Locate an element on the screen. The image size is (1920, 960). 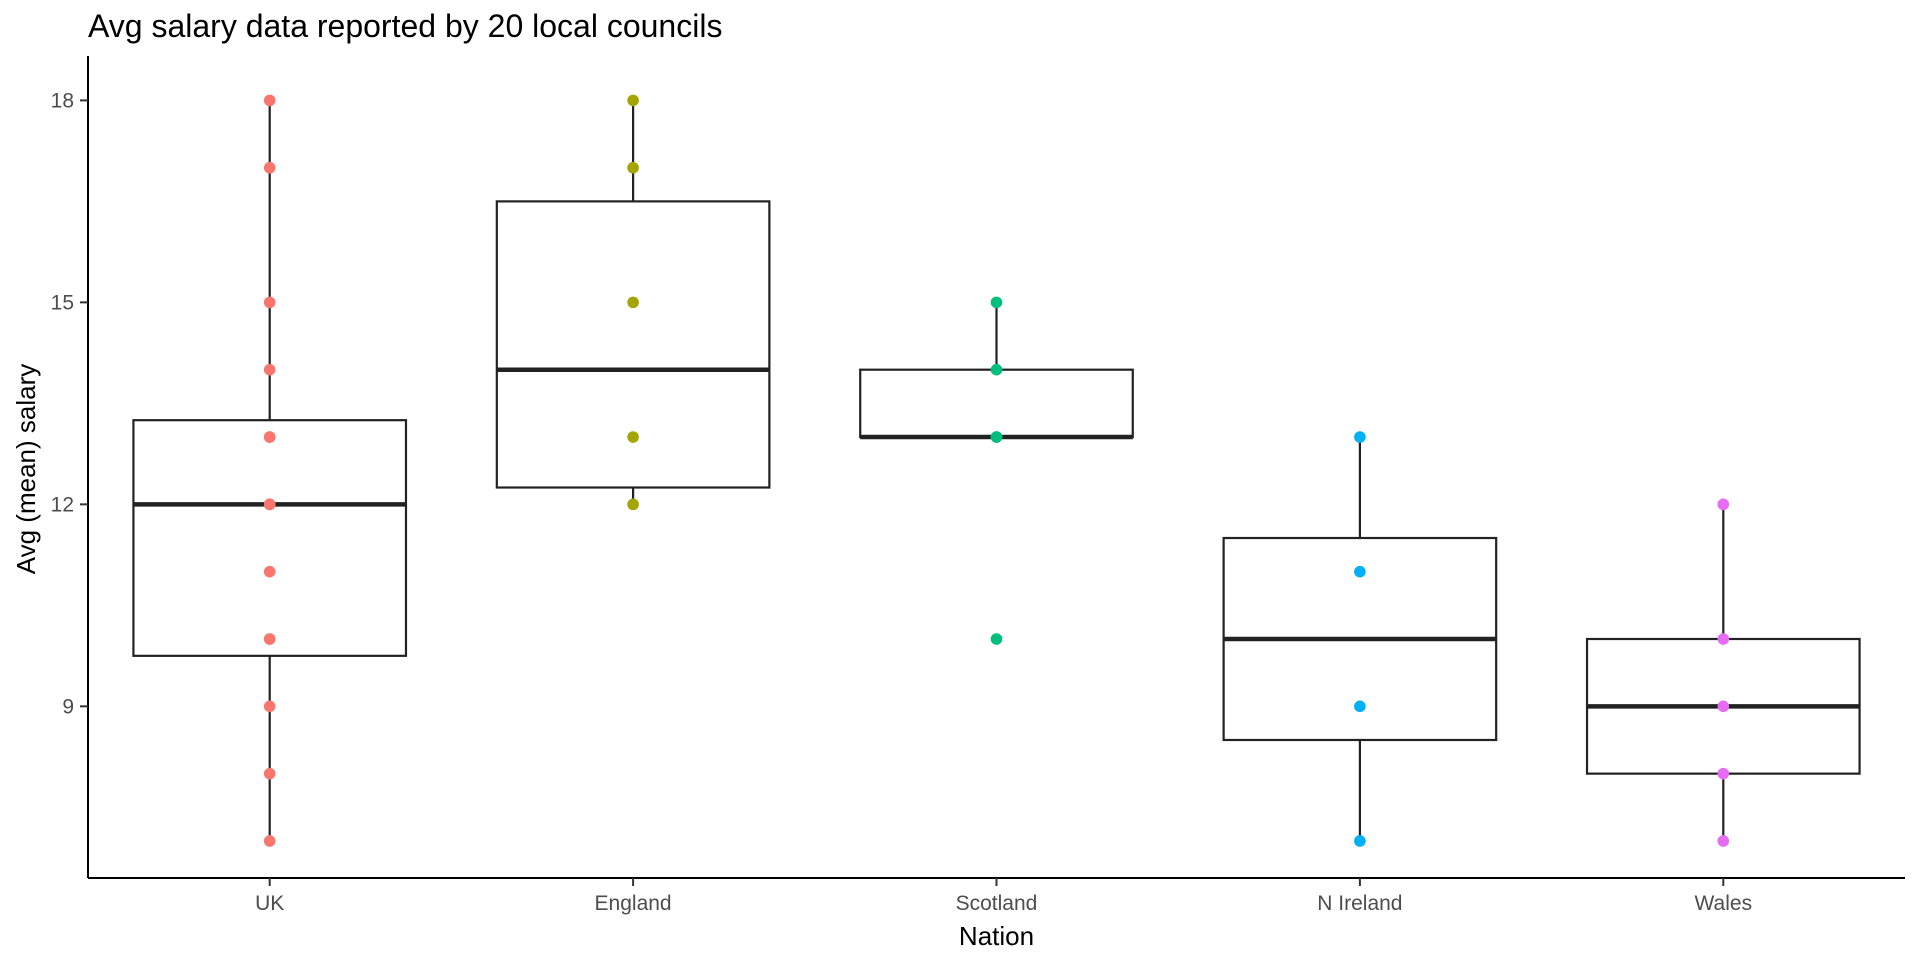
y-tick-label: 15 is located at coordinates (62, 302).